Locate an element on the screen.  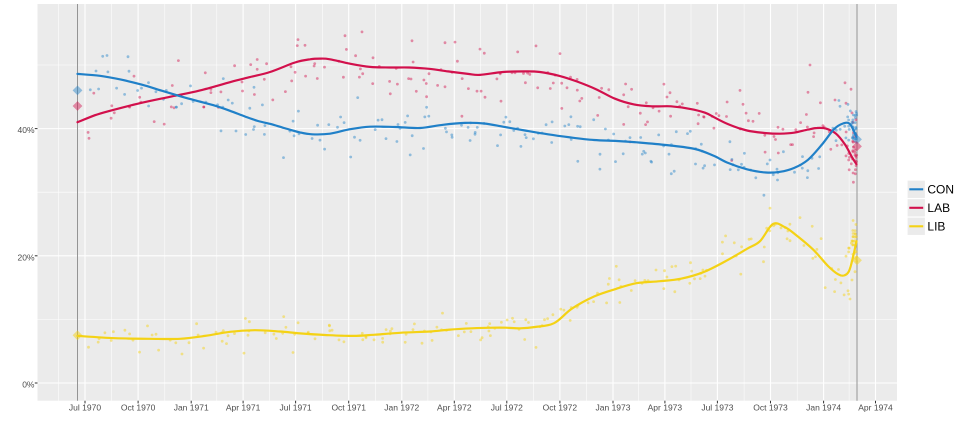
svg-text: LIB is located at coordinates (936, 227).